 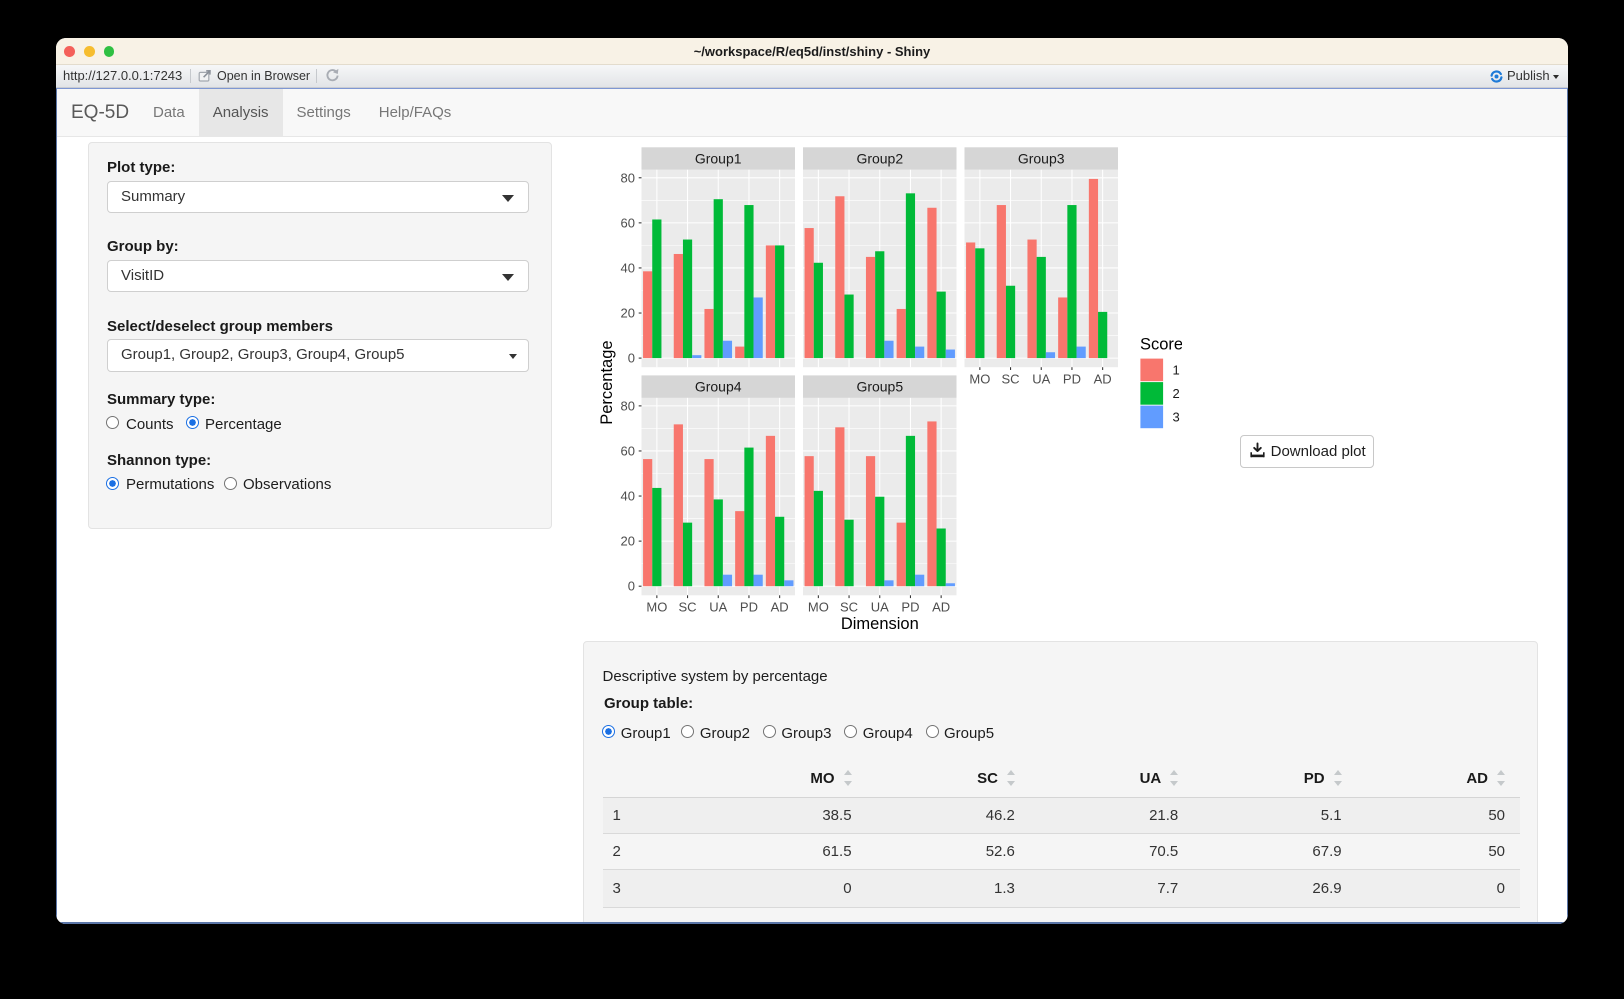 What do you see at coordinates (879, 387) in the screenshot?
I see `svg-text: Group5` at bounding box center [879, 387].